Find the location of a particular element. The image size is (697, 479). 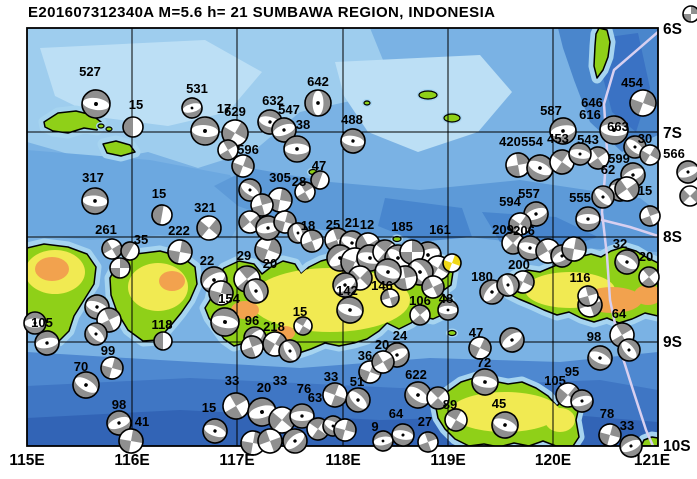

lat-label: 7S is located at coordinates (672, 133).